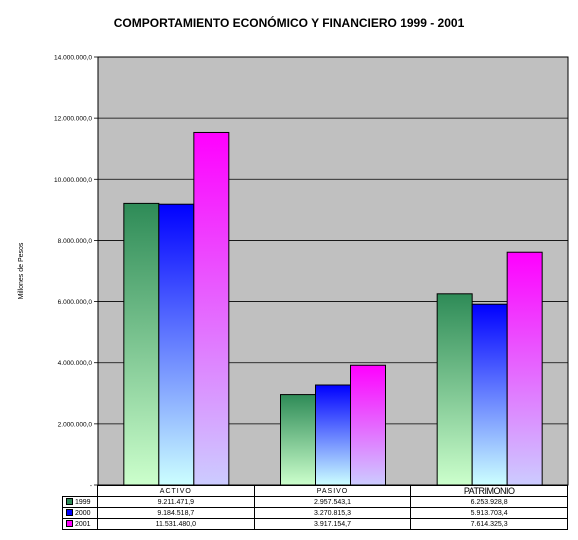  I want to click on legend-entry: 2001, so click(80, 524).